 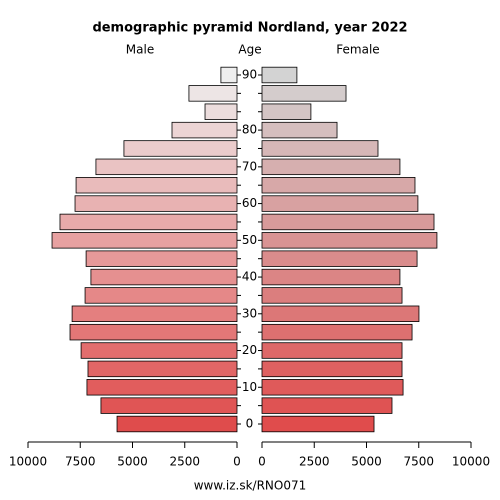 I want to click on chart-title: demographic pyramid Nordland, year 2022, so click(x=249, y=28).